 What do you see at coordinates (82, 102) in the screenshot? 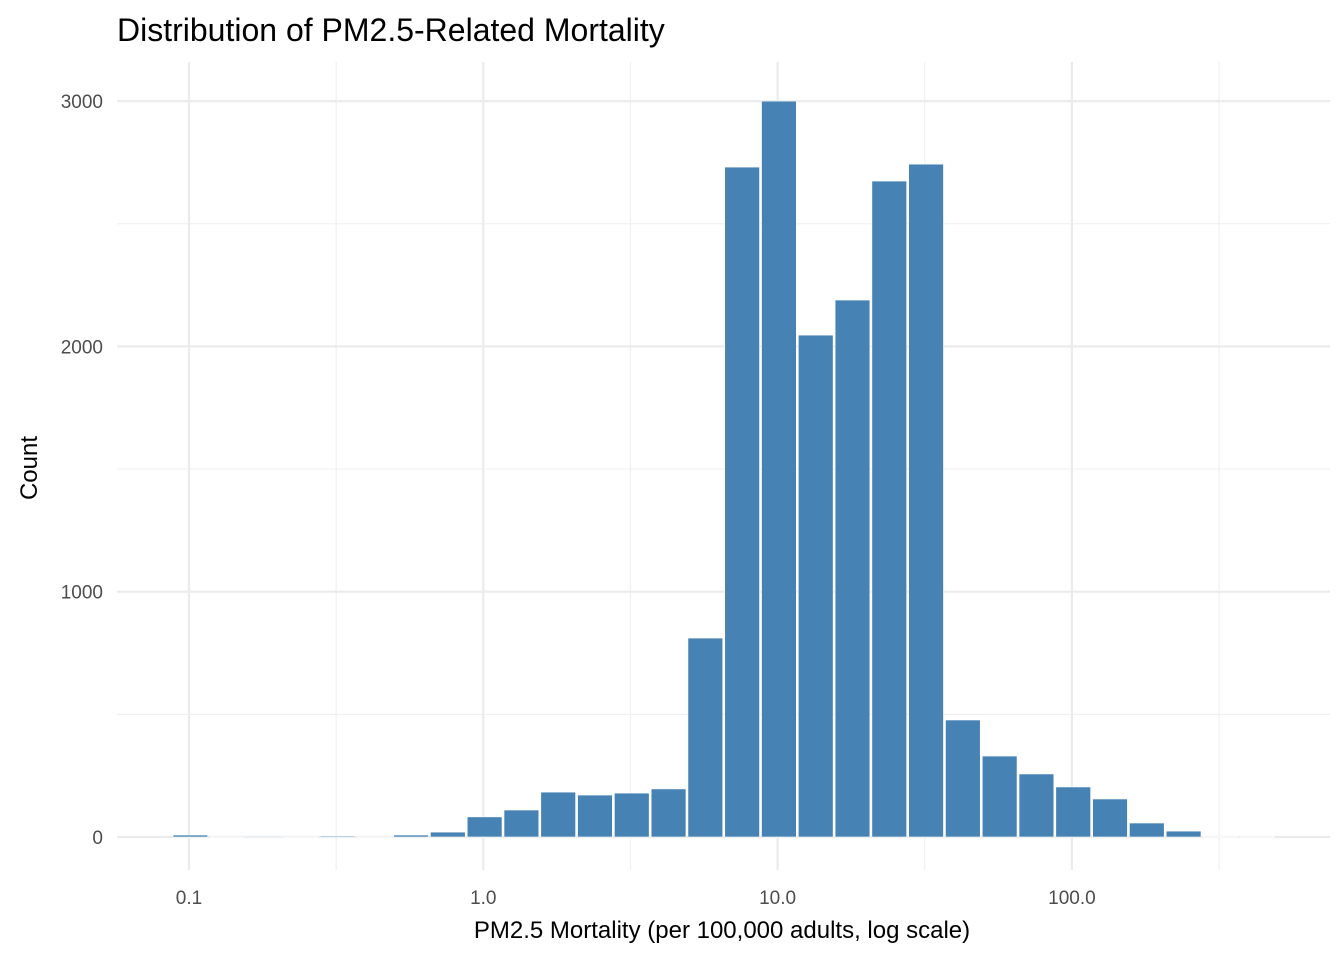
I see `y-tick-label: 3000` at bounding box center [82, 102].